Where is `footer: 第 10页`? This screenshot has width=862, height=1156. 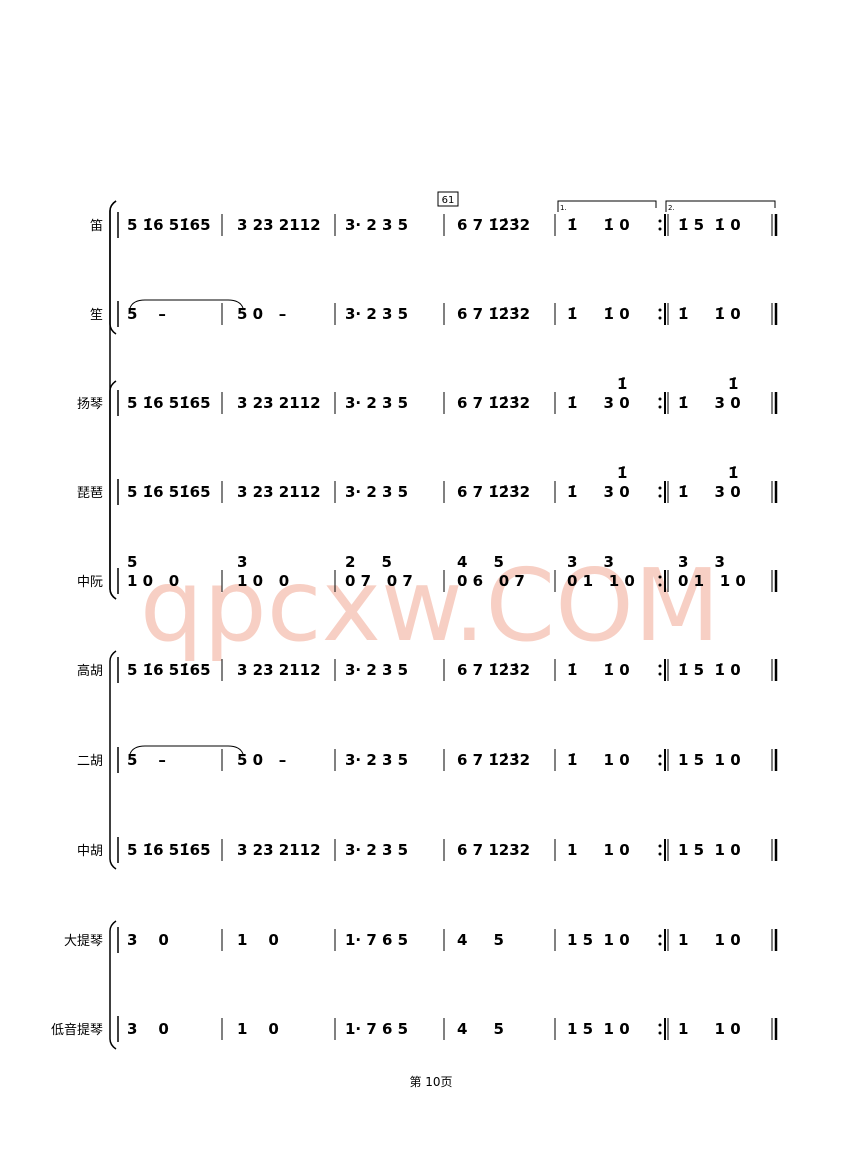 footer: 第 10页 is located at coordinates (430, 1082).